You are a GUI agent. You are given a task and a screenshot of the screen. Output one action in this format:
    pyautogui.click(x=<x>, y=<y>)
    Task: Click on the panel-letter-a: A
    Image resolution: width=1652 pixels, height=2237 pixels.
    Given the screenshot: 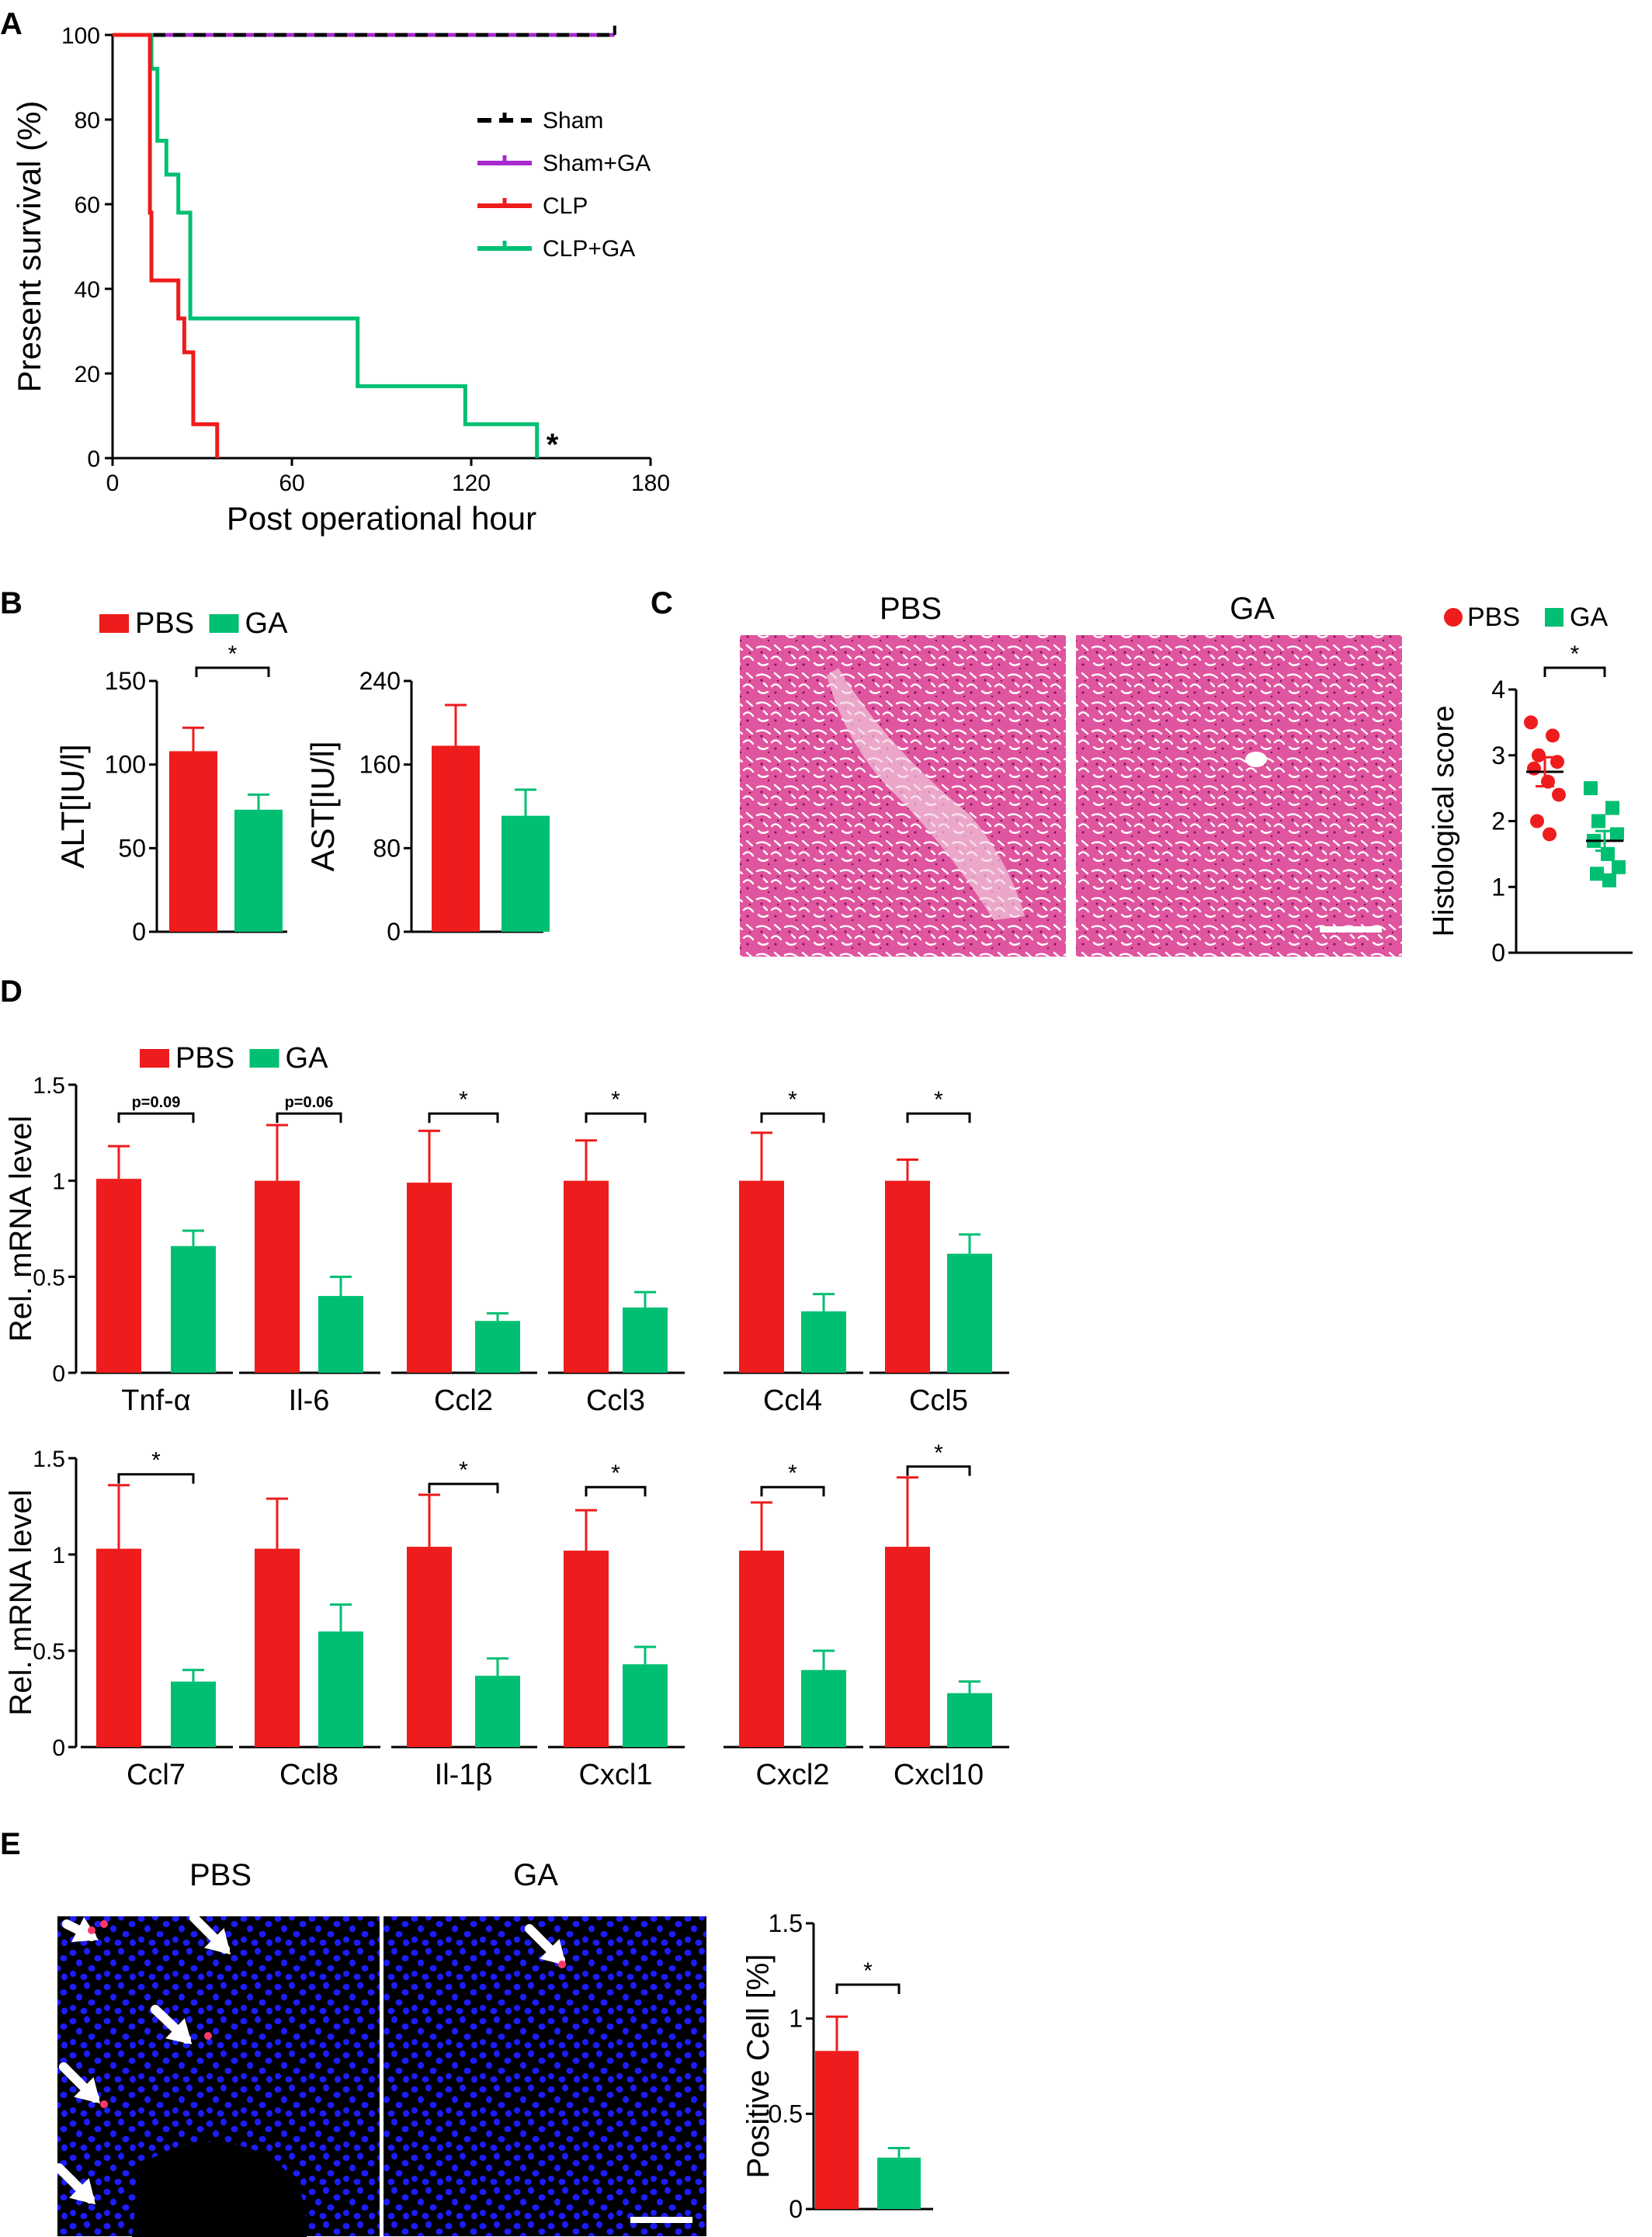 What is the action you would take?
    pyautogui.click(x=11, y=24)
    